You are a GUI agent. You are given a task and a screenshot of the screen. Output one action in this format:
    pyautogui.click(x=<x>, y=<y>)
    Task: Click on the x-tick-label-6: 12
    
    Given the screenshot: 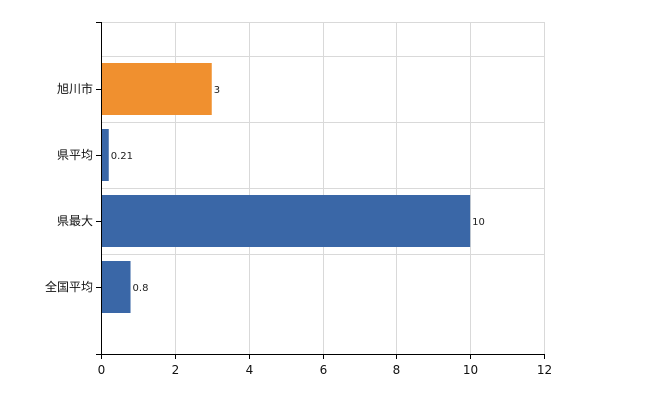 What is the action you would take?
    pyautogui.click(x=544, y=370)
    